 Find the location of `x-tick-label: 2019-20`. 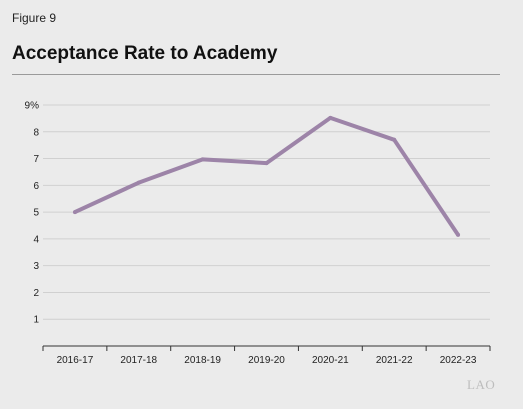

x-tick-label: 2019-20 is located at coordinates (266, 360).